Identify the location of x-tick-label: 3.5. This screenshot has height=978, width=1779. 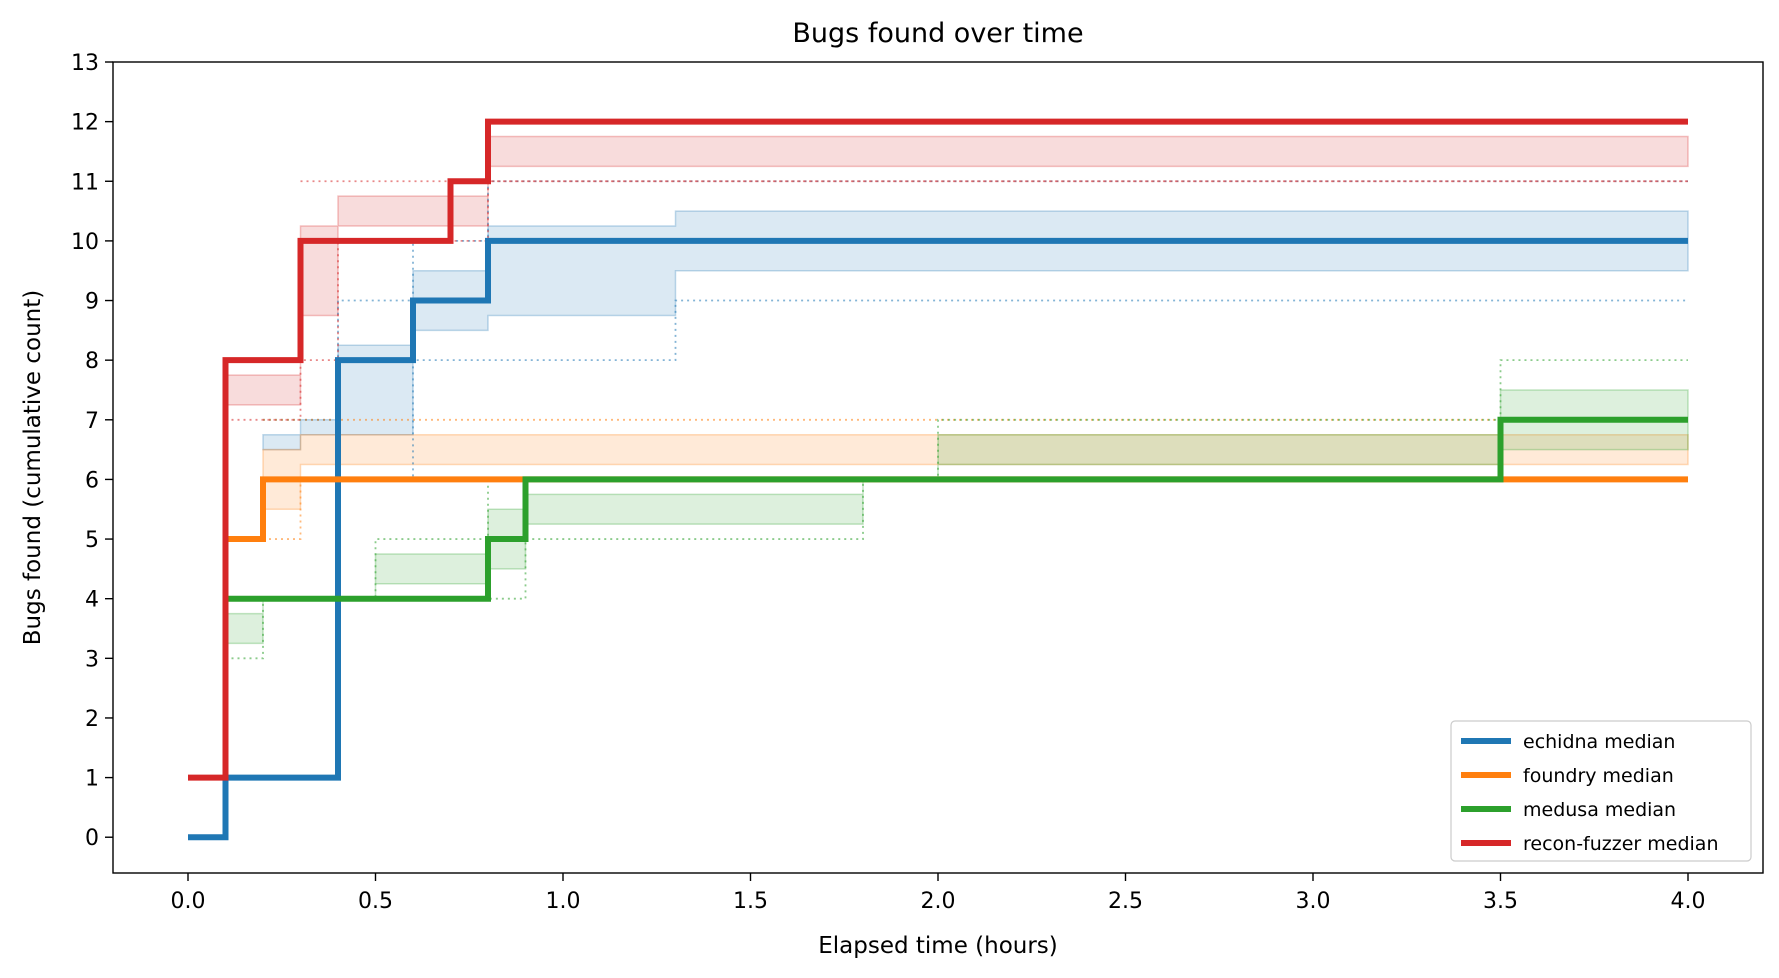
(1500, 901).